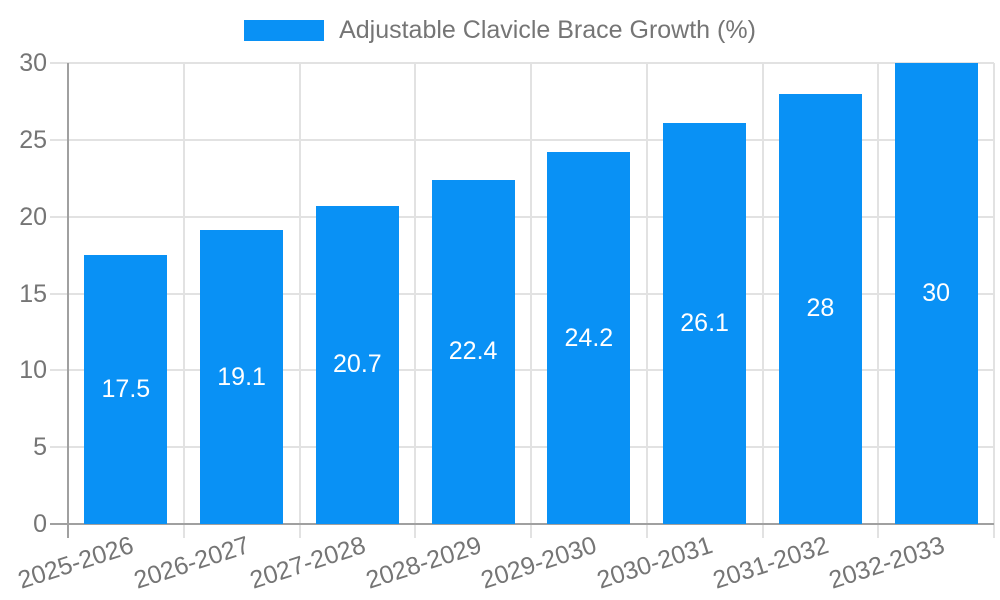 The height and width of the screenshot is (600, 1000). What do you see at coordinates (40, 524) in the screenshot?
I see `y-tick-label: 0` at bounding box center [40, 524].